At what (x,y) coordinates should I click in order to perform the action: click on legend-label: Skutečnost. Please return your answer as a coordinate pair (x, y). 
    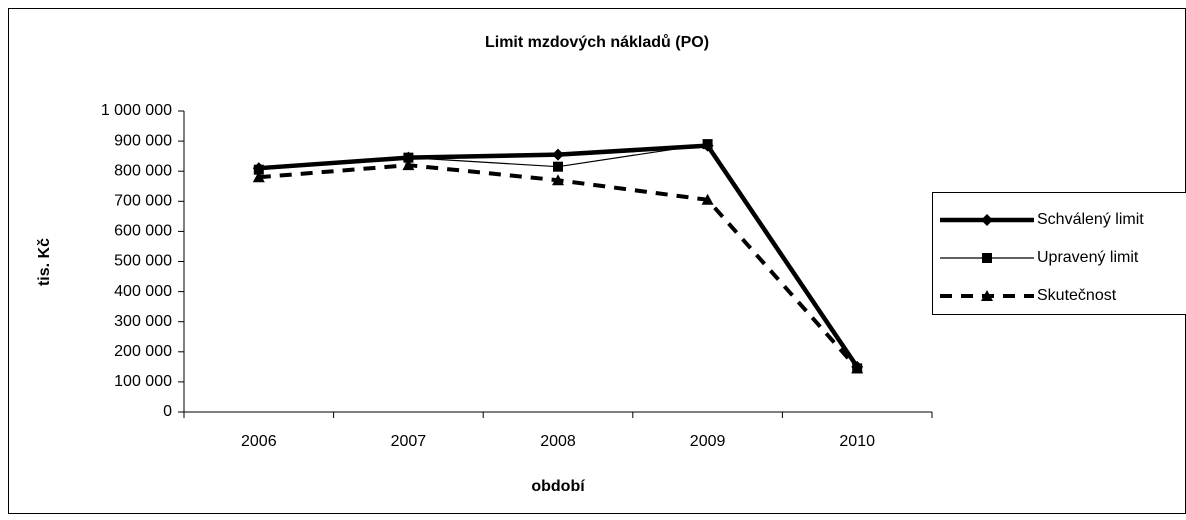
    Looking at the image, I should click on (1077, 295).